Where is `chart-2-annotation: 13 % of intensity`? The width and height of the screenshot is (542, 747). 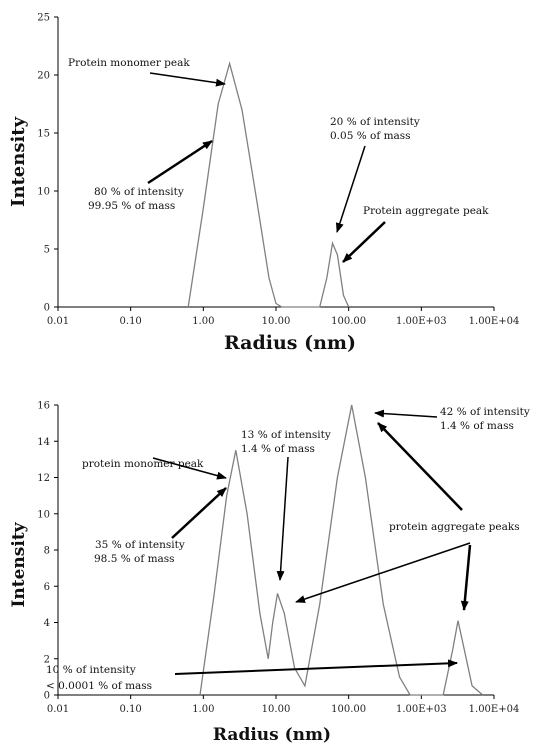 chart-2-annotation: 13 % of intensity is located at coordinates (286, 435).